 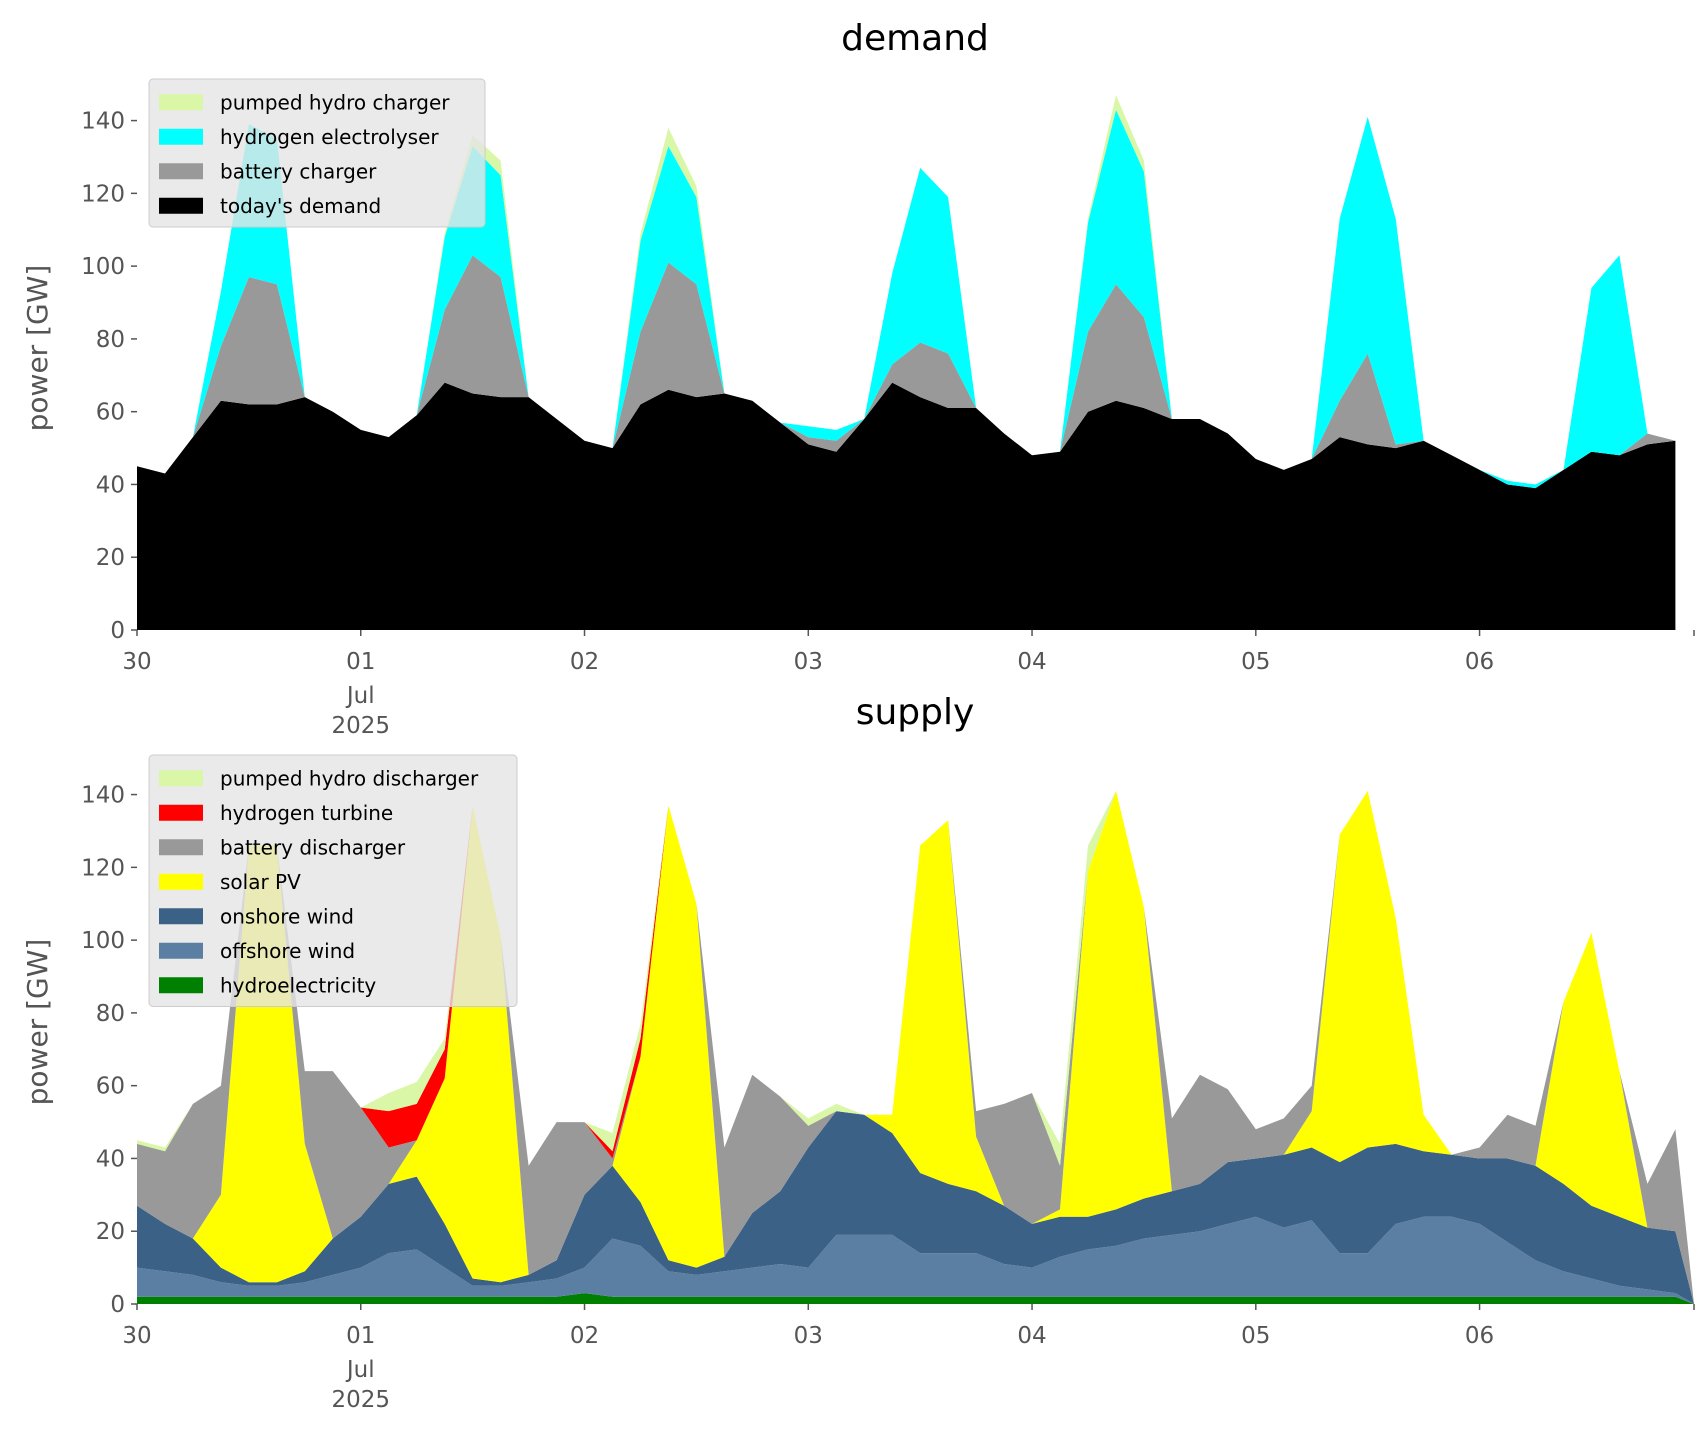 I want to click on legend-swatch-solar-pv, so click(x=181, y=881).